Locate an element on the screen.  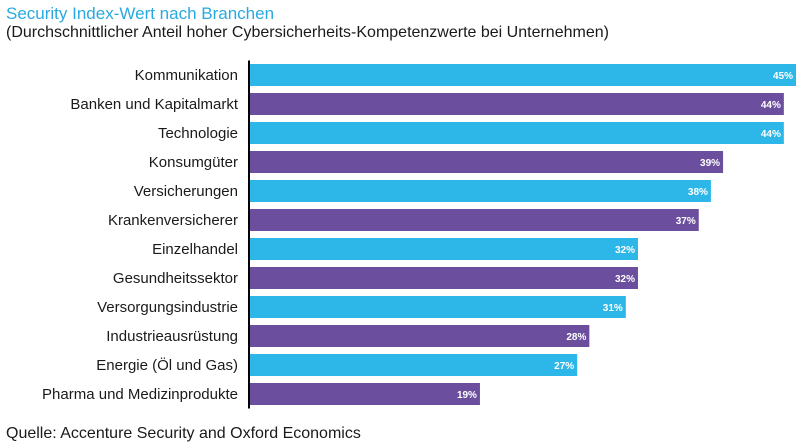
category-label: Einzelhandel is located at coordinates (195, 249).